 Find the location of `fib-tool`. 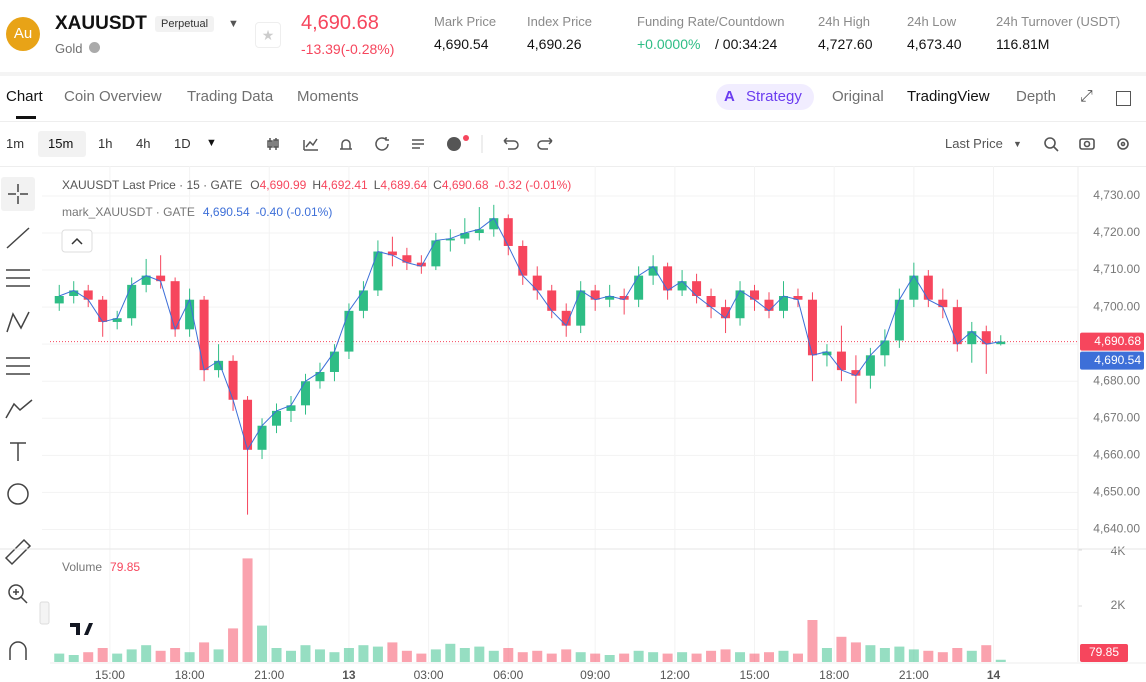

fib-tool is located at coordinates (18, 366).